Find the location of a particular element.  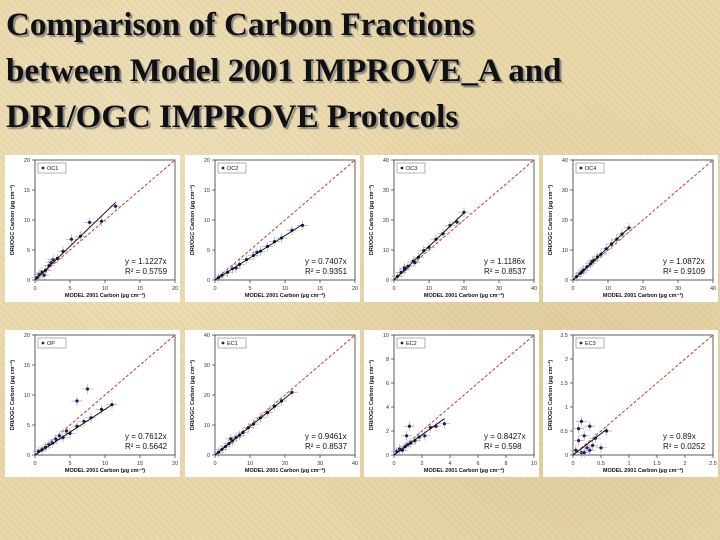

legend-label: EC2 is located at coordinates (411, 344).